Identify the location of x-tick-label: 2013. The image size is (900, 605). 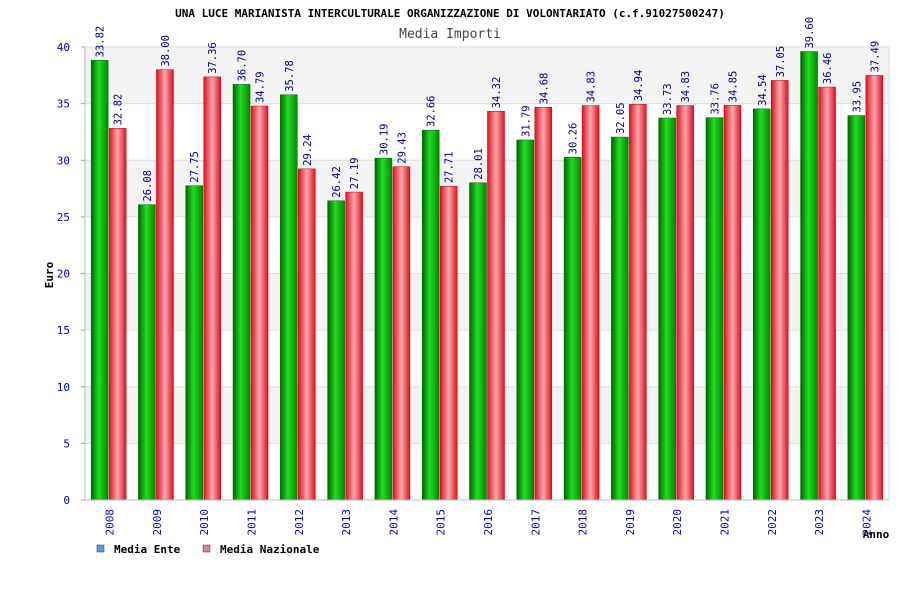
(346, 522).